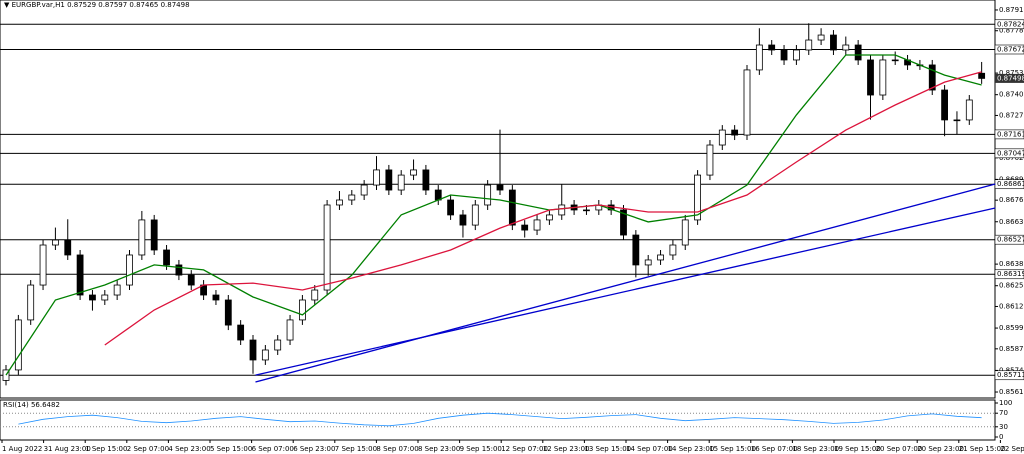  What do you see at coordinates (481, 449) in the screenshot?
I see `x-tick-label: 9 Sep 15:00` at bounding box center [481, 449].